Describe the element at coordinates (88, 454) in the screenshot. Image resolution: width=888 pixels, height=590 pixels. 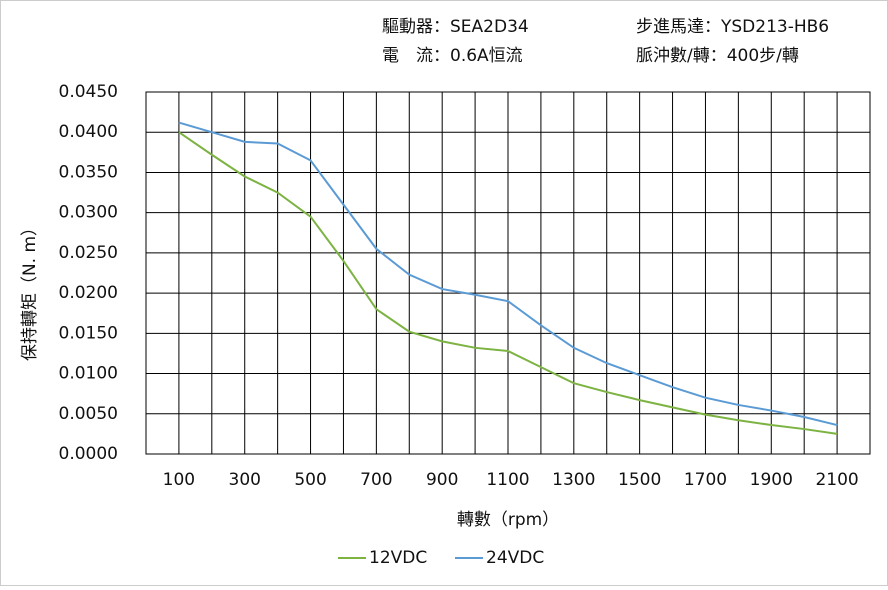
I see `y-tick-label: 0.0000` at that location.